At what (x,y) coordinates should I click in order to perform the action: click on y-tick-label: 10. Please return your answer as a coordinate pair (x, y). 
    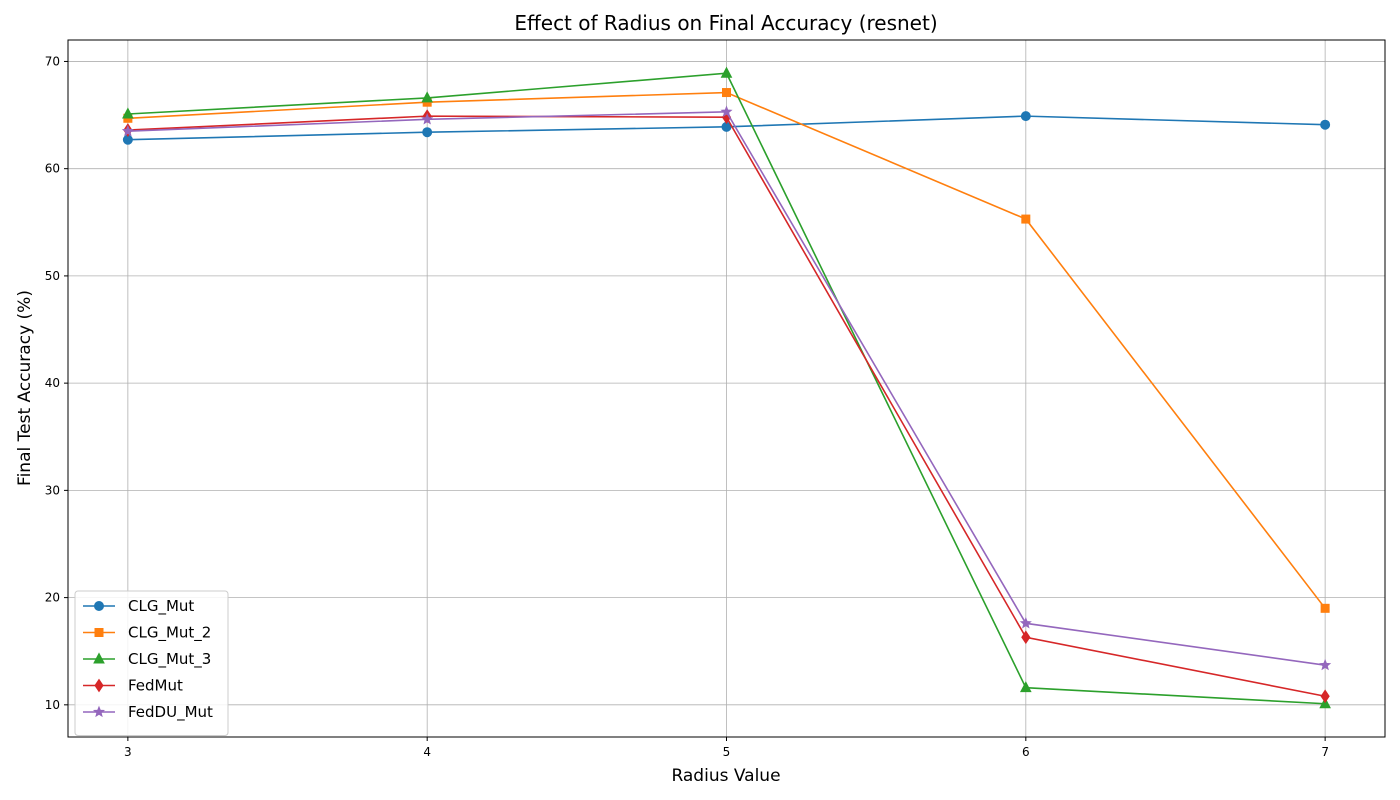
    Looking at the image, I should click on (52, 705).